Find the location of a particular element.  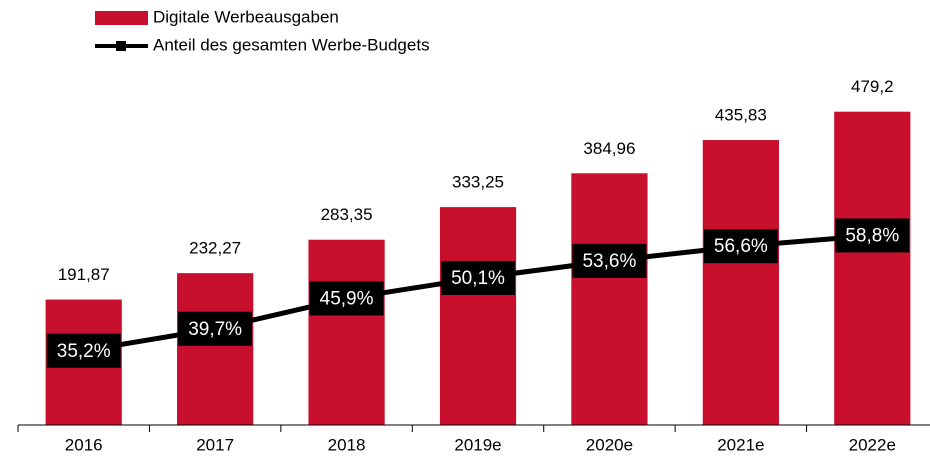

data-label: 191,87 is located at coordinates (84, 274).